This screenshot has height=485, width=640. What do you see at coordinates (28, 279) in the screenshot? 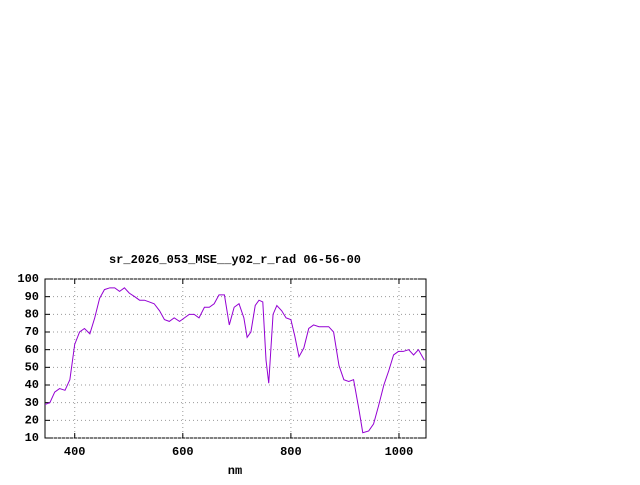
I see `y-tick-label: 100` at bounding box center [28, 279].